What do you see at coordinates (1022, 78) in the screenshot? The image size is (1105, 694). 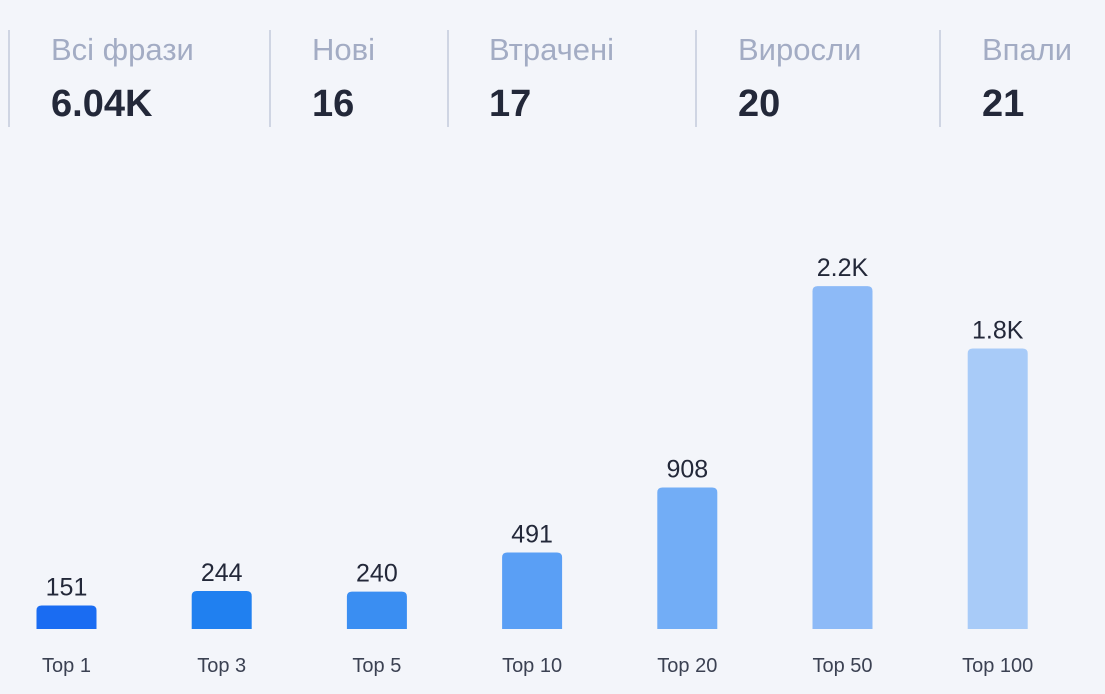 I see `stat-dropped: Впали 21` at bounding box center [1022, 78].